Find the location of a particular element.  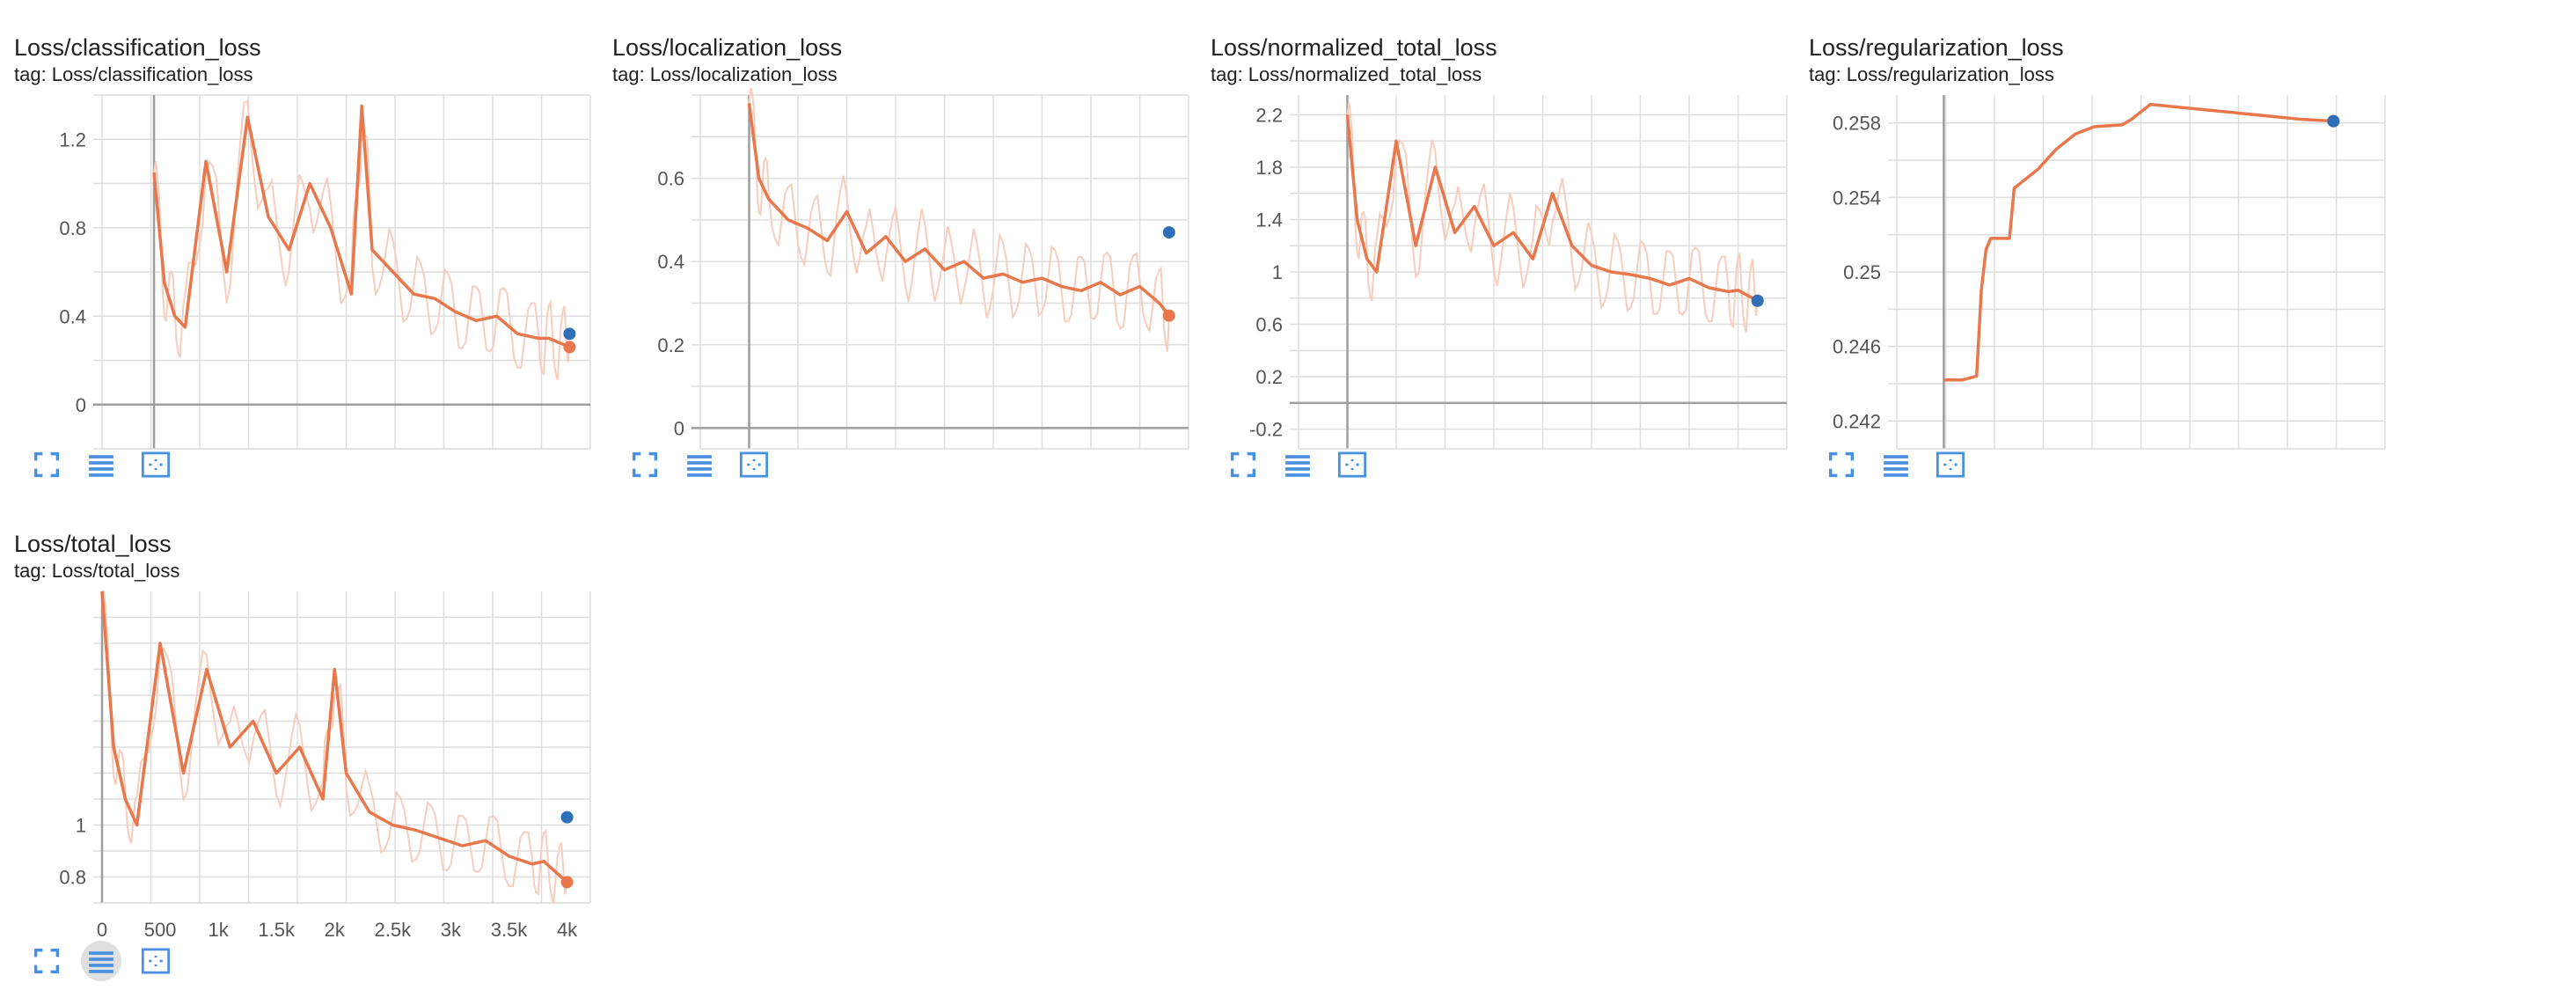

y-tick-label: 1.8 is located at coordinates (1269, 168).